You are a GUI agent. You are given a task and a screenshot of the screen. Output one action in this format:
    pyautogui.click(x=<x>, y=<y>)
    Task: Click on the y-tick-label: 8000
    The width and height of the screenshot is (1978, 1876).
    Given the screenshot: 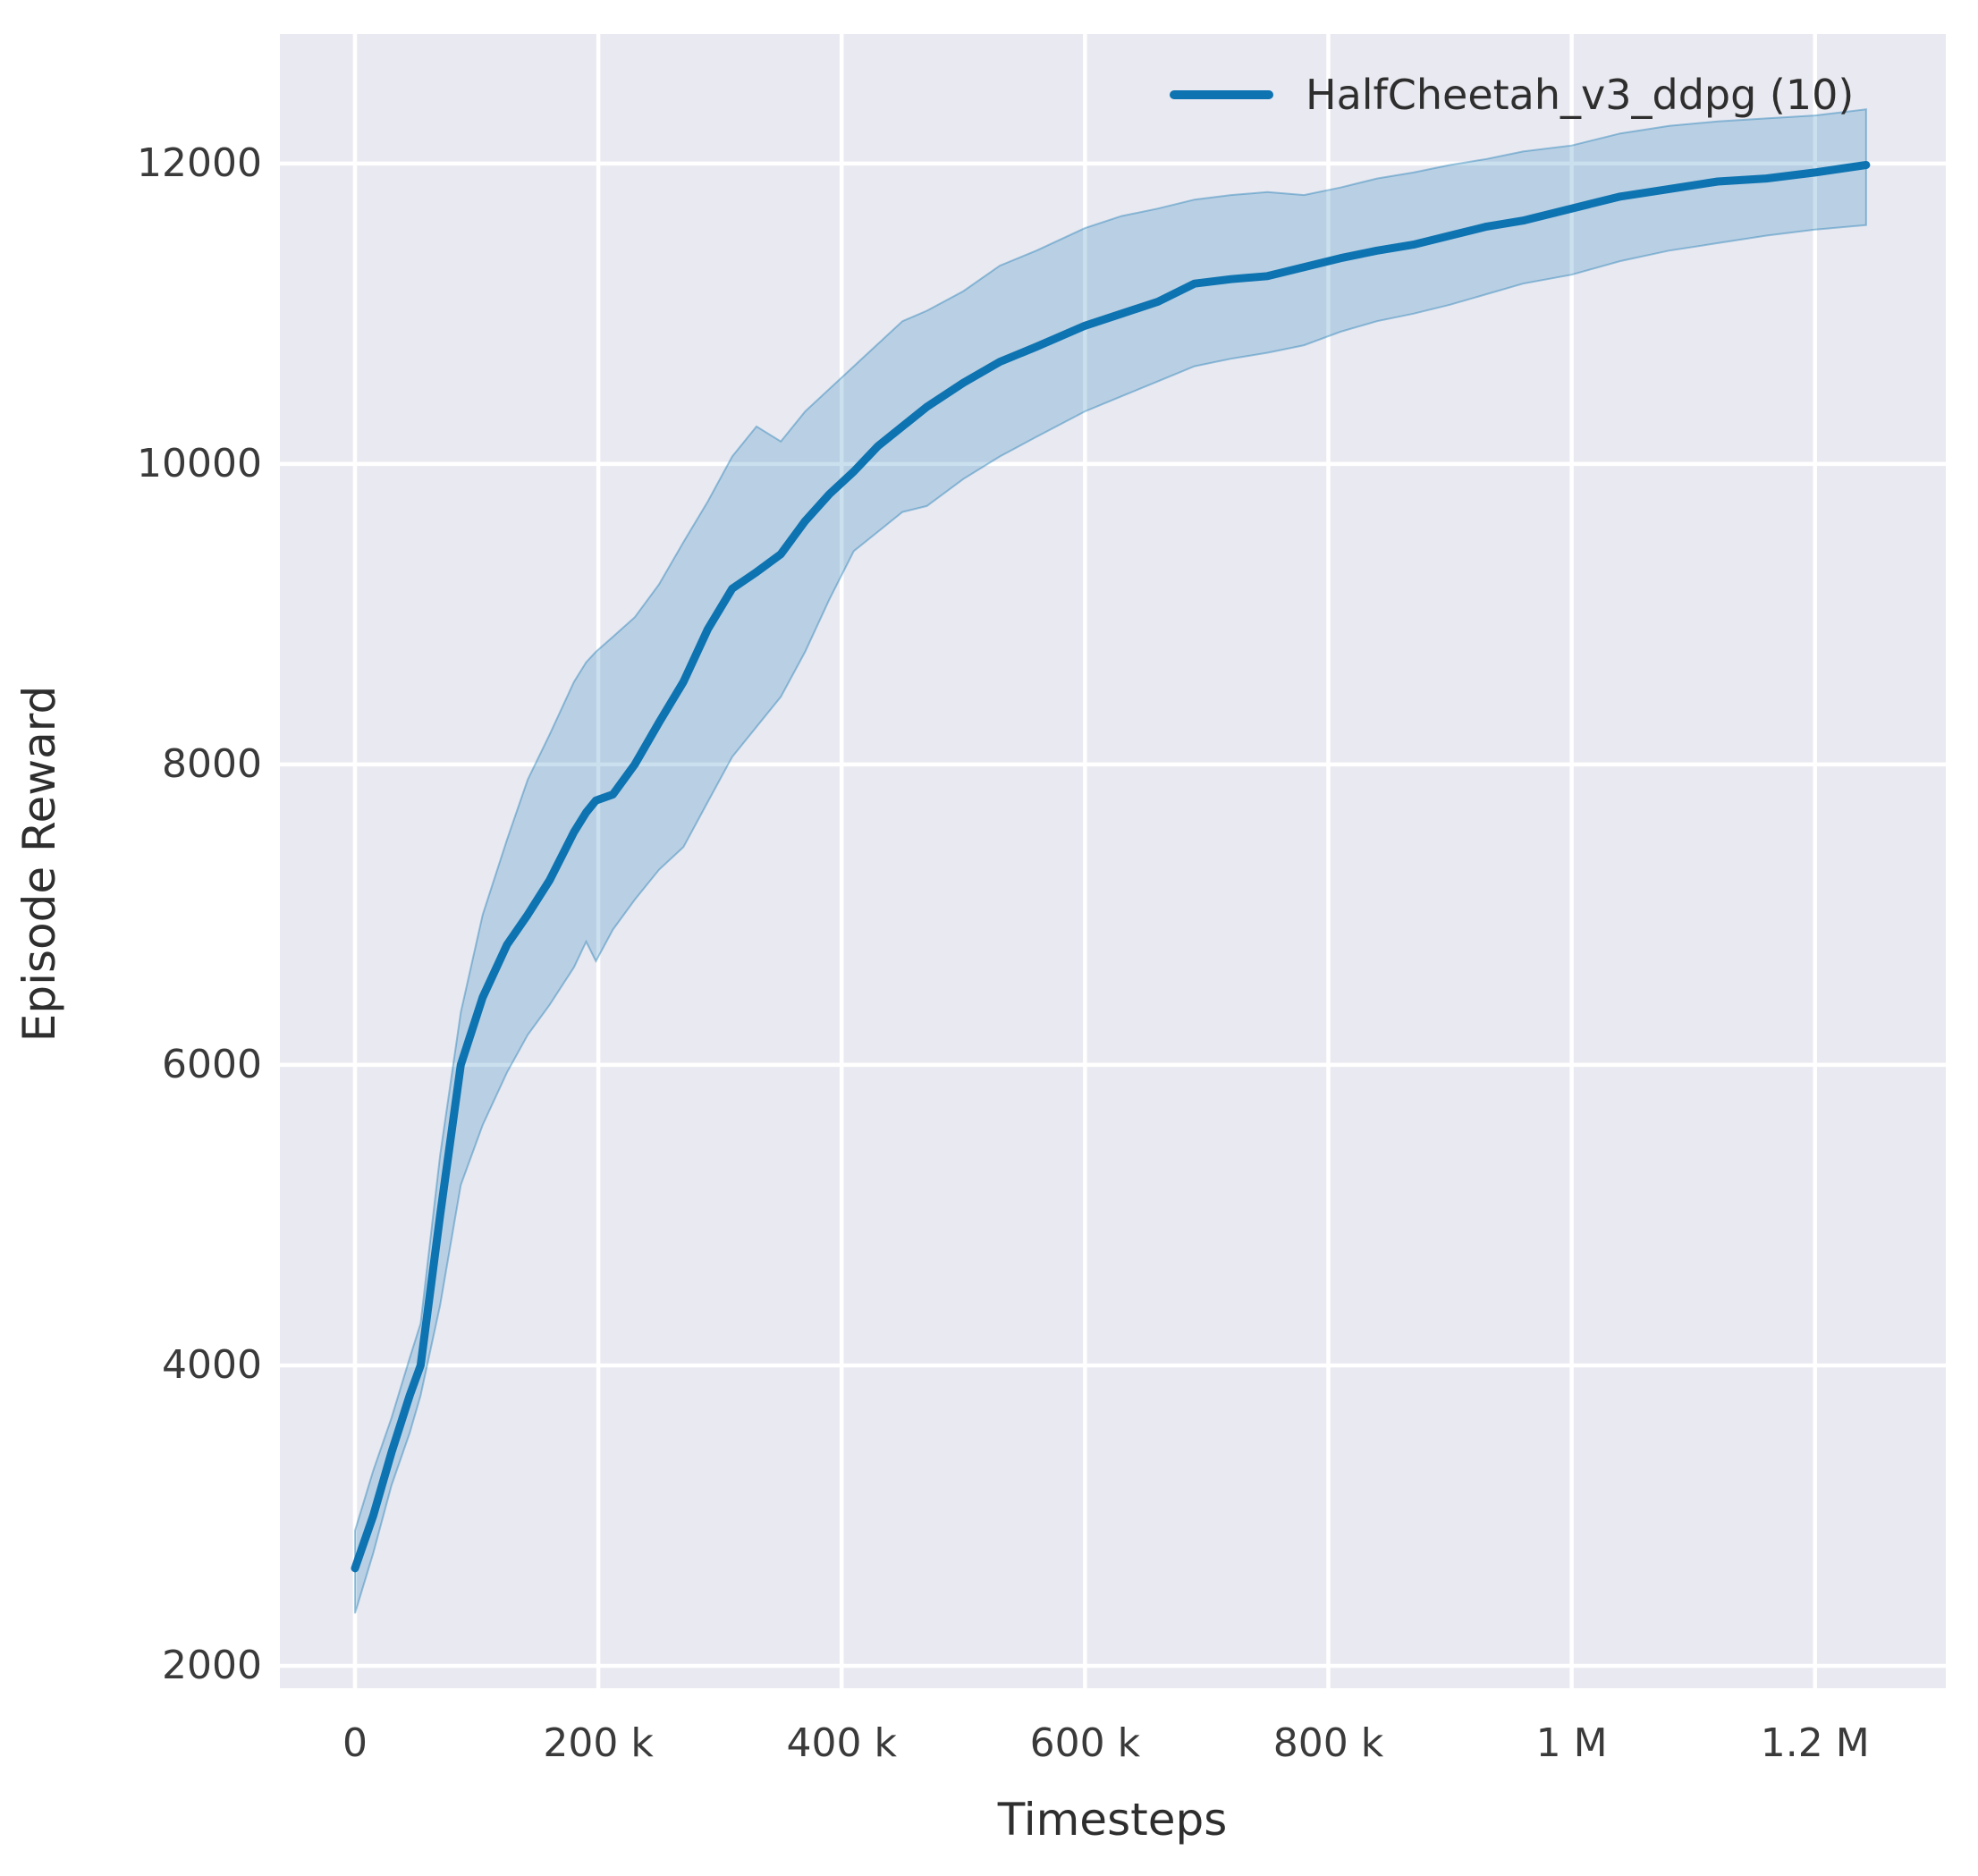 What is the action you would take?
    pyautogui.click(x=212, y=763)
    